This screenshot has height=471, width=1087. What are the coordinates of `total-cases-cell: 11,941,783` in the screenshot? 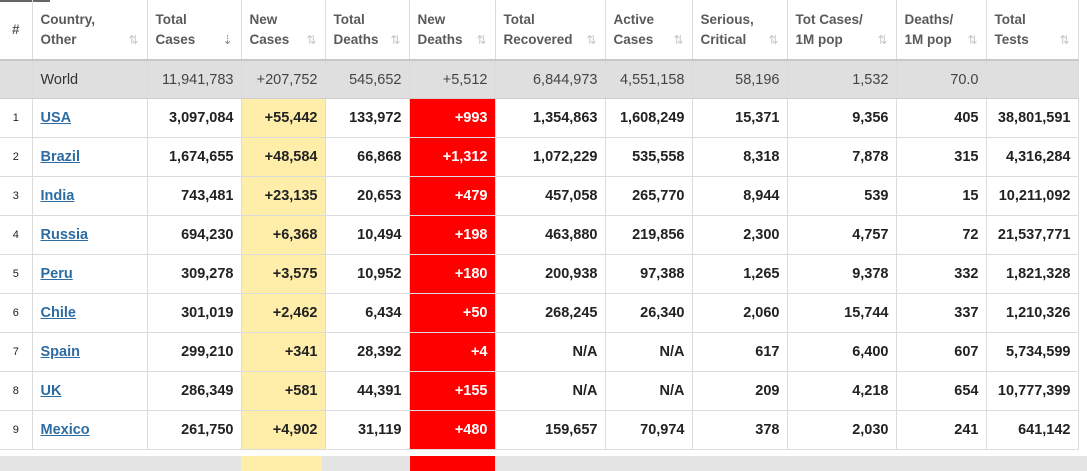 It's located at (194, 79).